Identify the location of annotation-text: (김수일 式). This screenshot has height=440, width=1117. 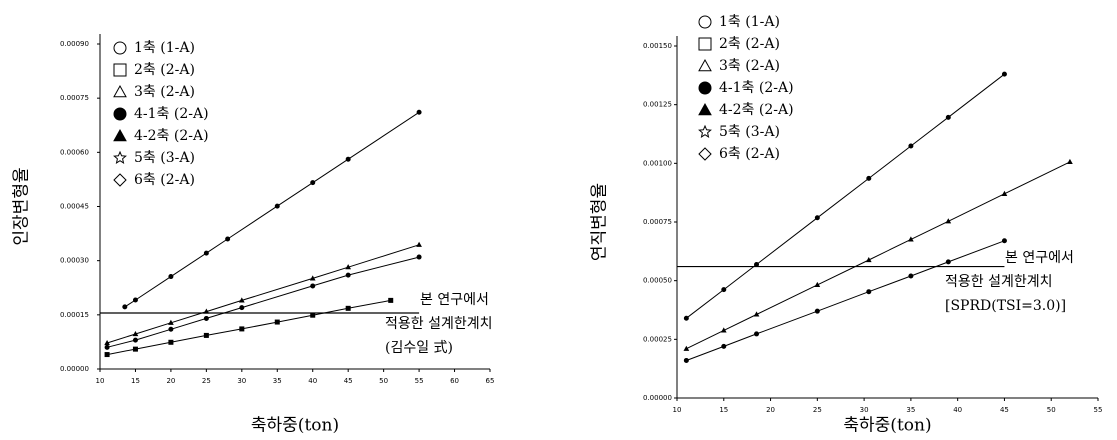
(419, 348).